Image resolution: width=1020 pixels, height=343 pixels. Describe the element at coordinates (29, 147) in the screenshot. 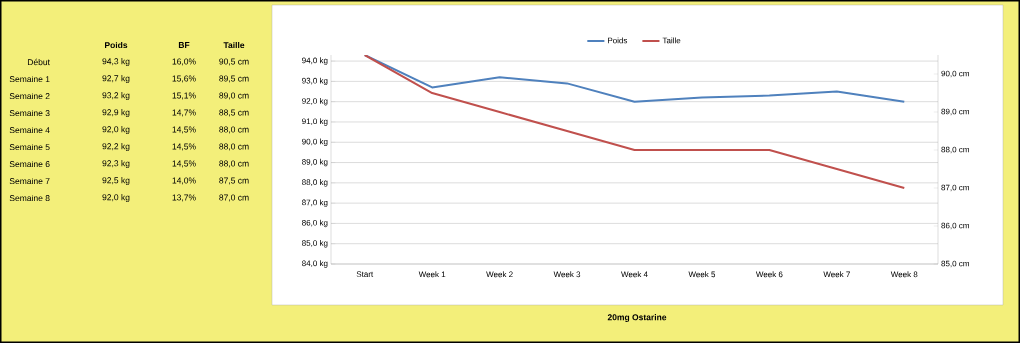

I see `y-tick-label: Semaine 5` at that location.